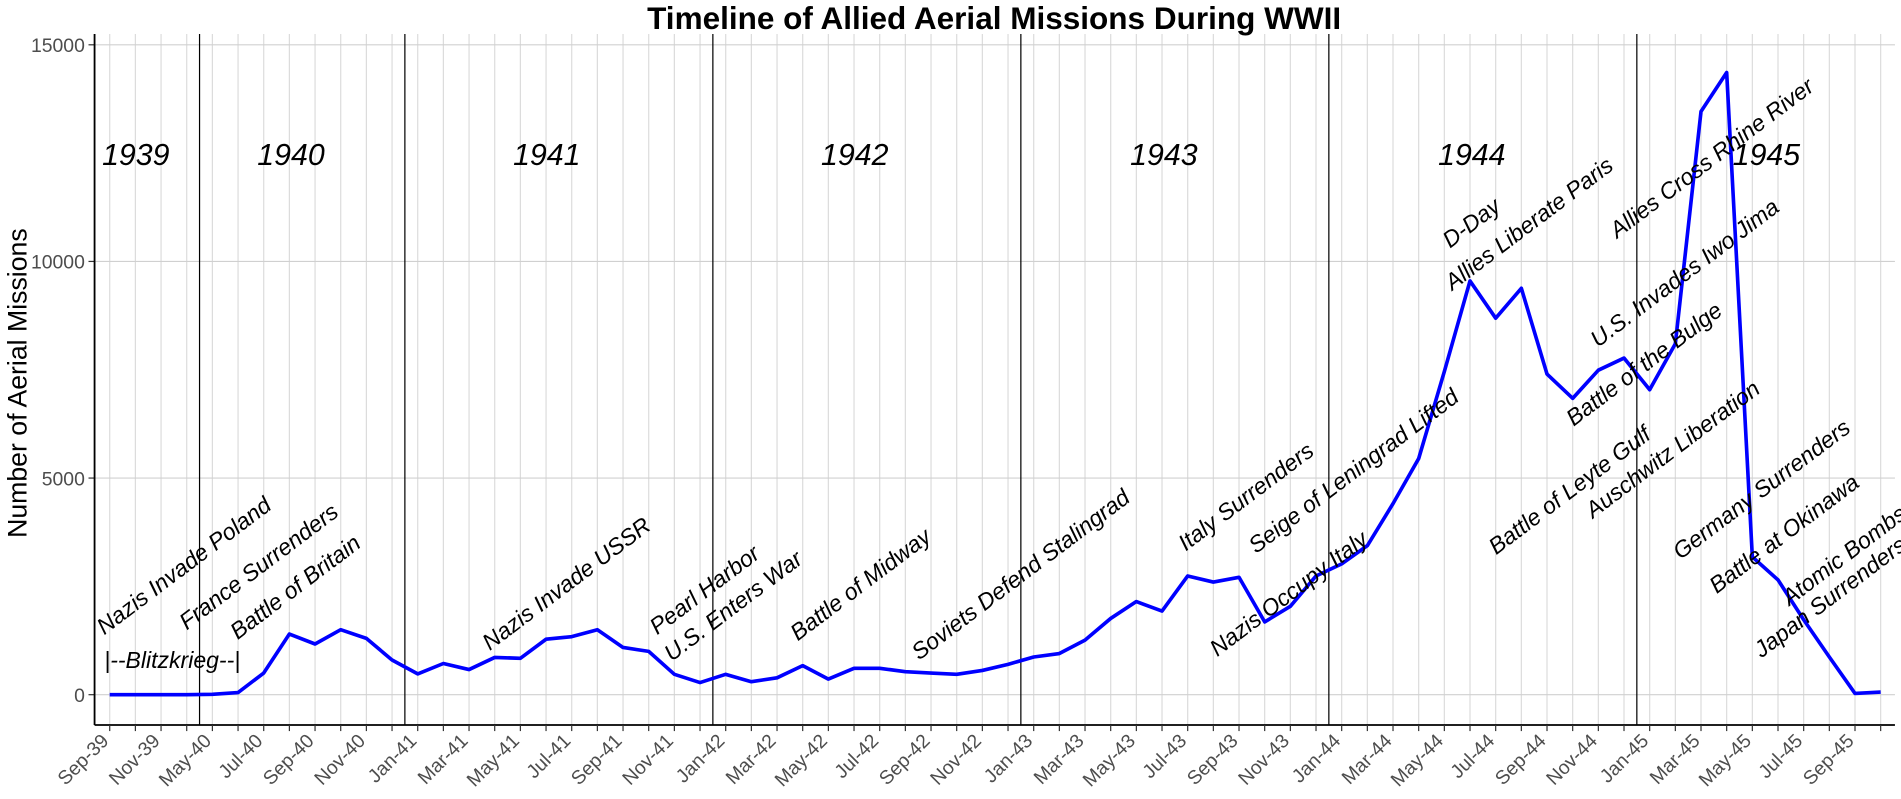 The image size is (1901, 799). Describe the element at coordinates (1289, 593) in the screenshot. I see `event-annotation: Nazis Occupy Italy` at that location.